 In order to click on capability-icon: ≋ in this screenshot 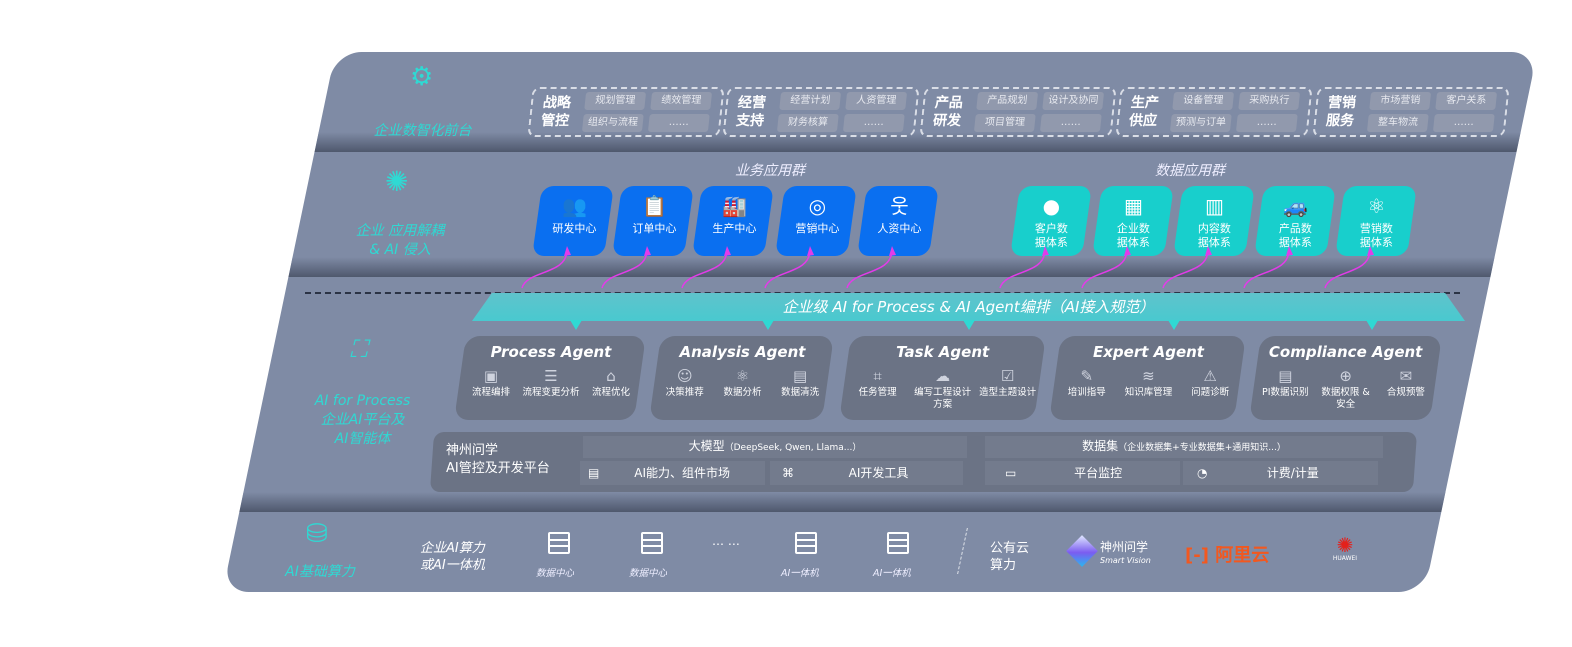, I will do `click(1148, 376)`.